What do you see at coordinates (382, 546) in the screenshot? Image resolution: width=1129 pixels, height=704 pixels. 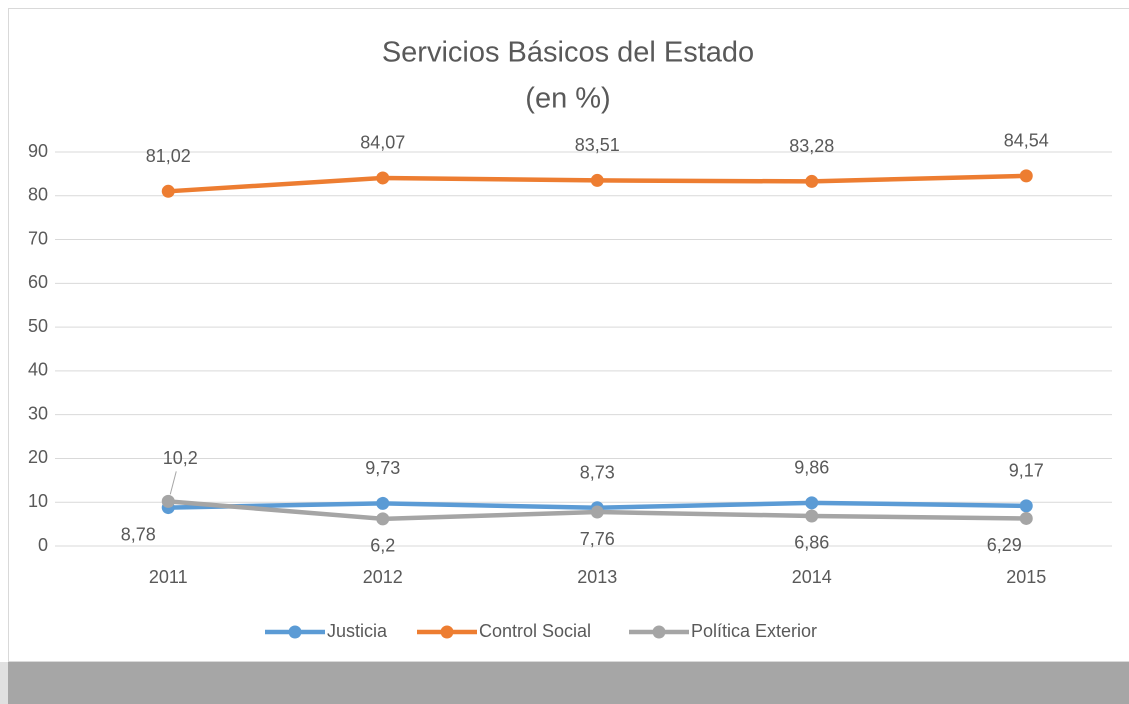 I see `data-label: 6,2` at bounding box center [382, 546].